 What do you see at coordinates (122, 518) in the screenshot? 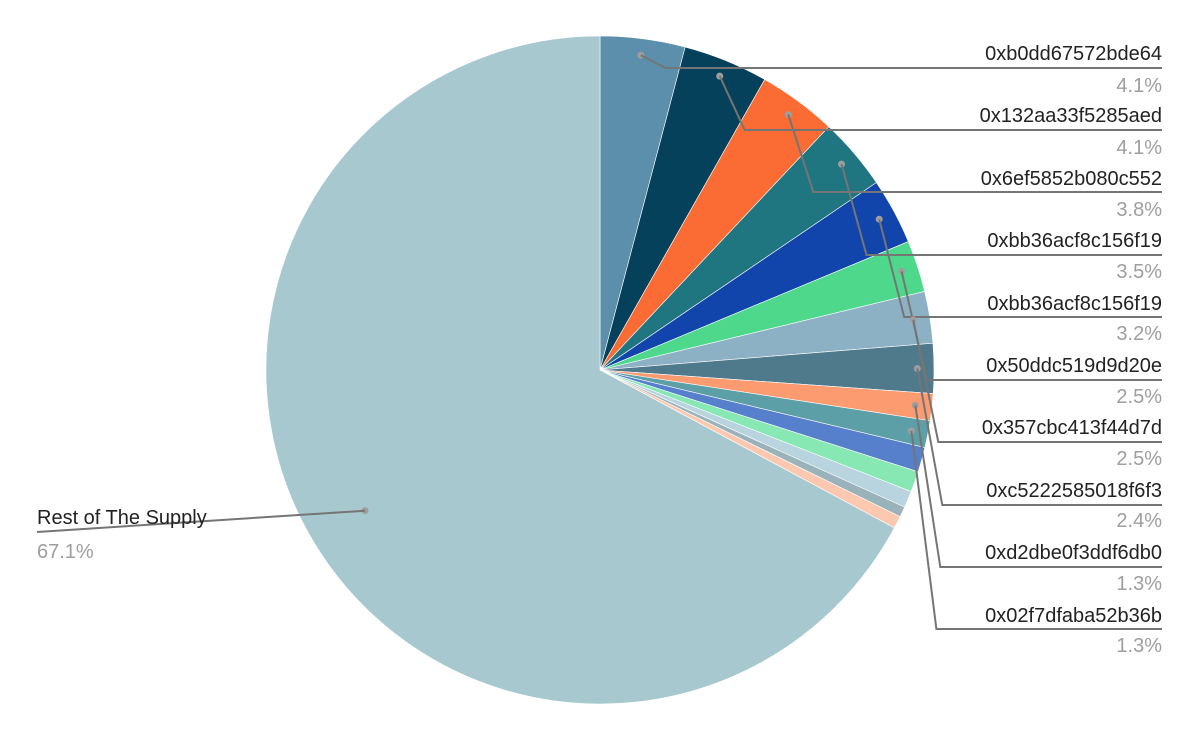
I see `slice-label-name: Rest of The Supply` at bounding box center [122, 518].